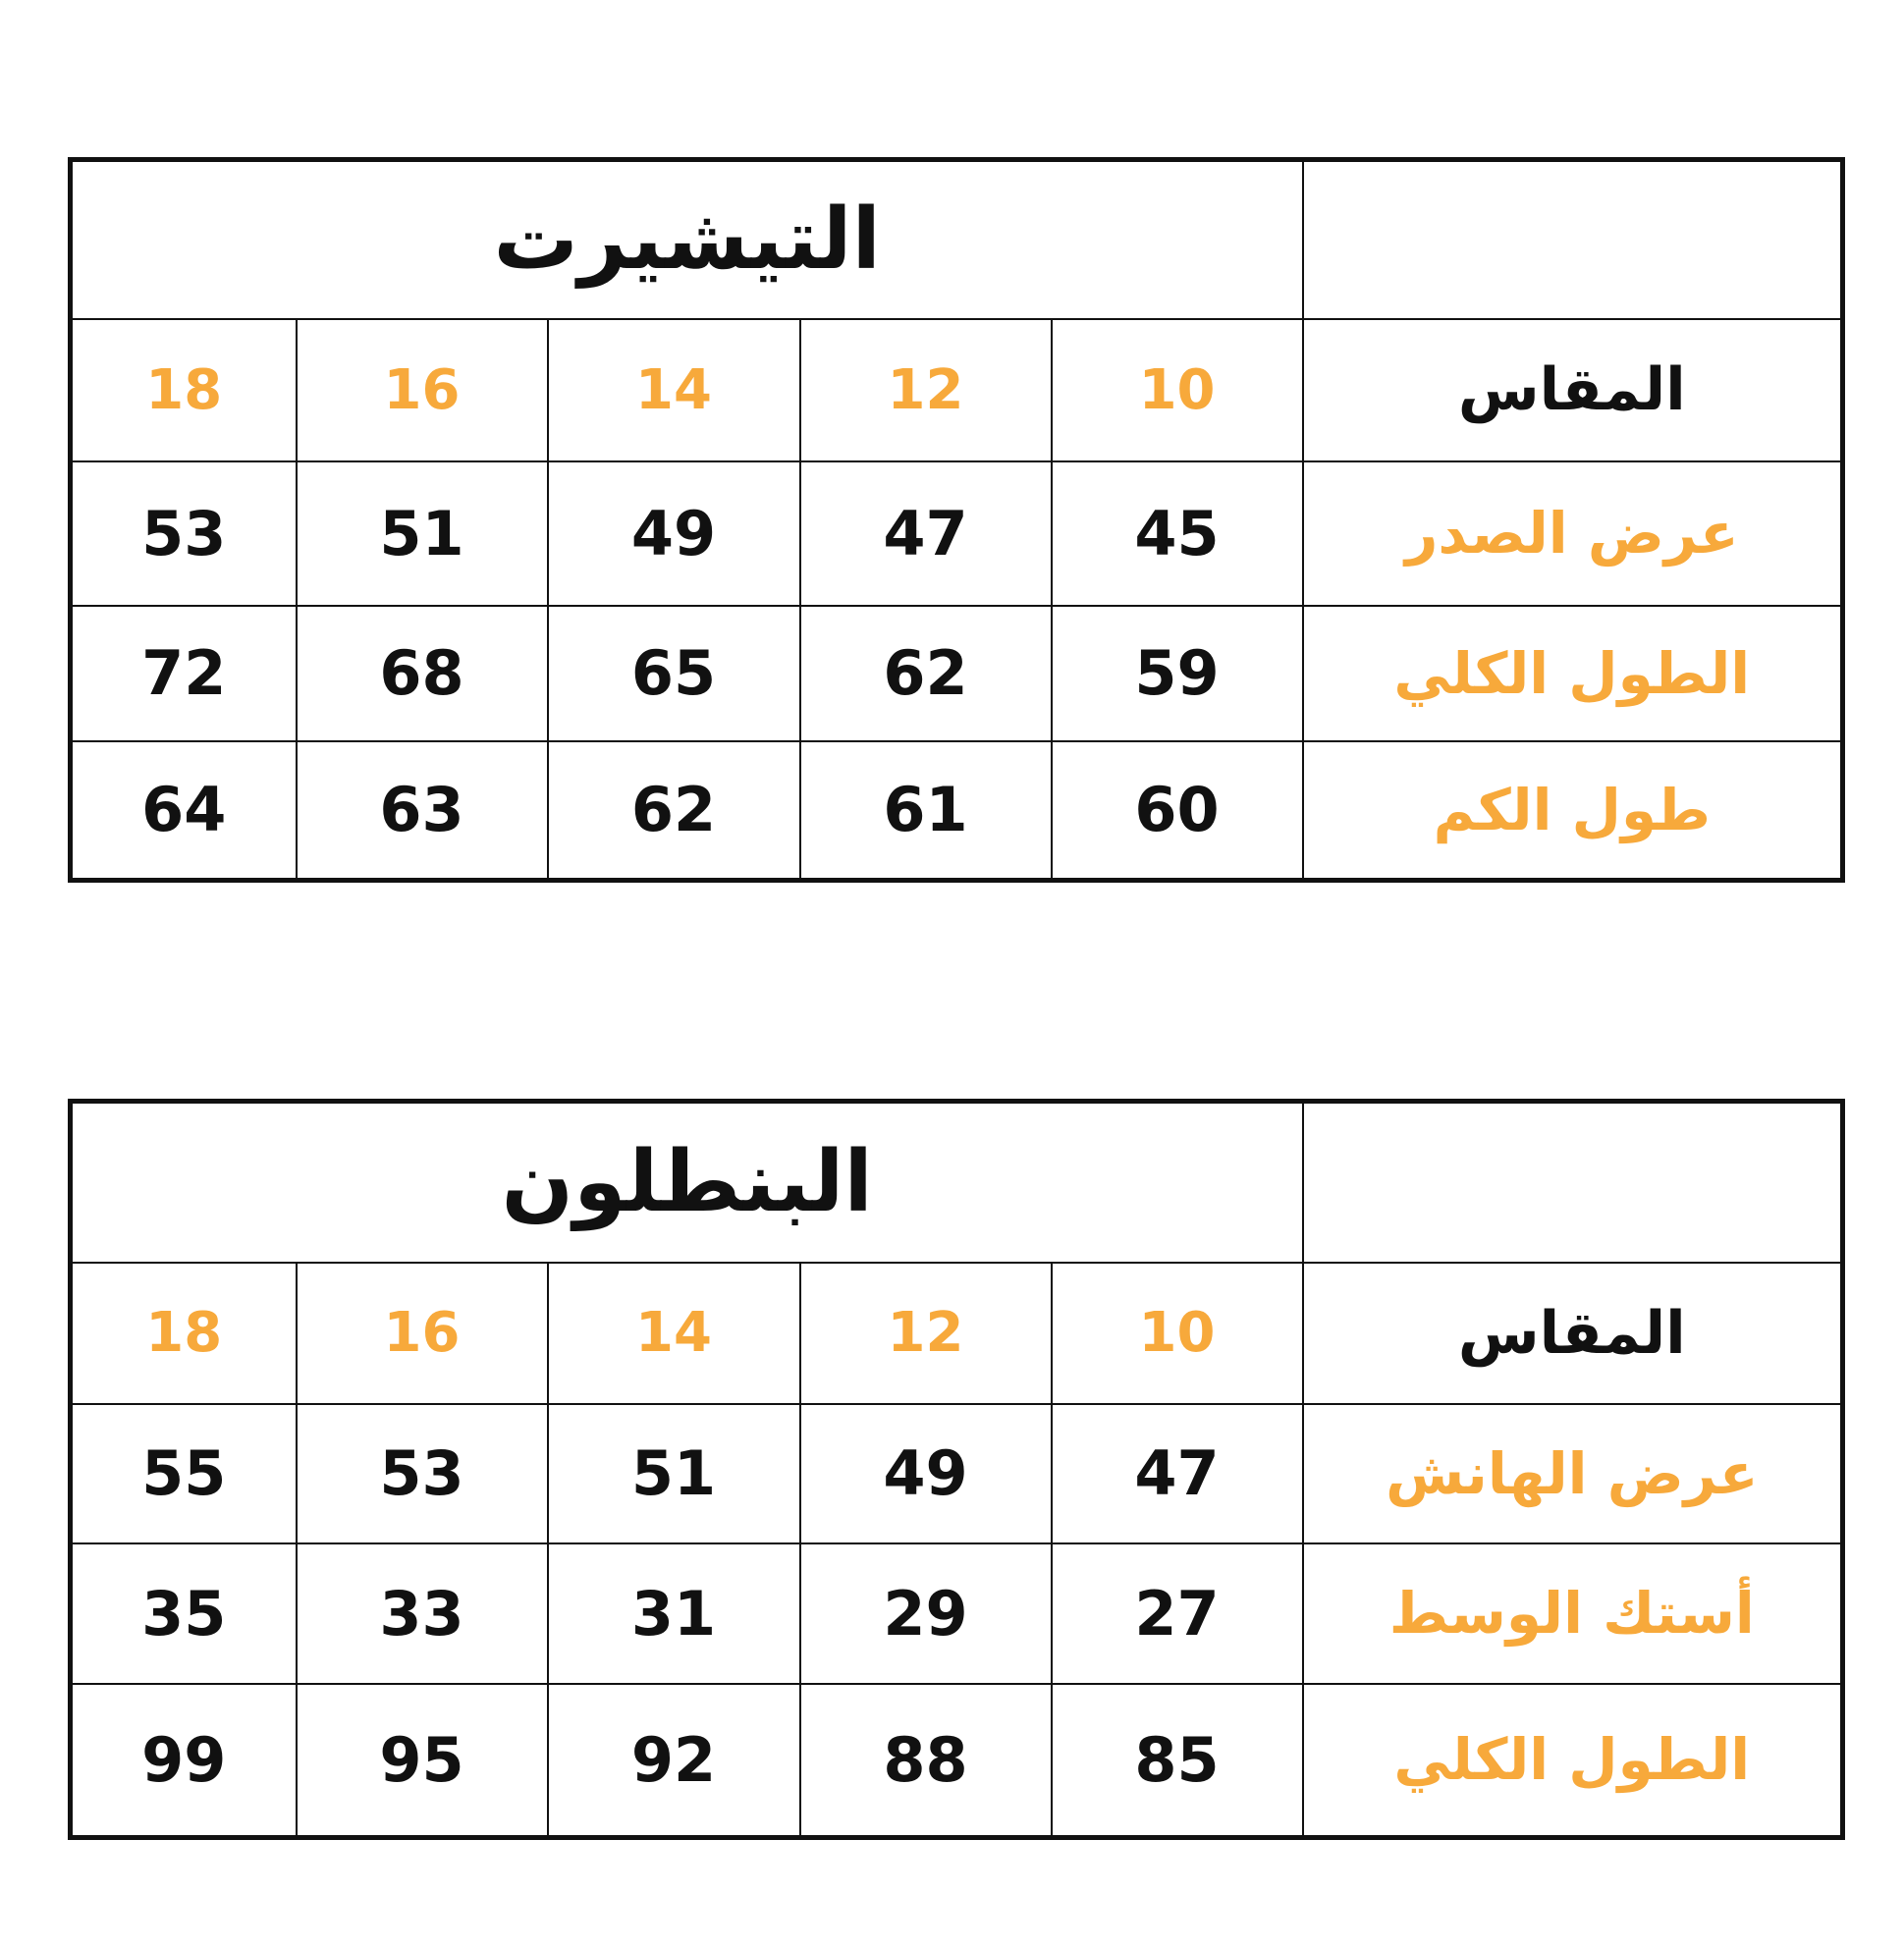  What do you see at coordinates (673, 1760) in the screenshot?
I see `value-cell: 92` at bounding box center [673, 1760].